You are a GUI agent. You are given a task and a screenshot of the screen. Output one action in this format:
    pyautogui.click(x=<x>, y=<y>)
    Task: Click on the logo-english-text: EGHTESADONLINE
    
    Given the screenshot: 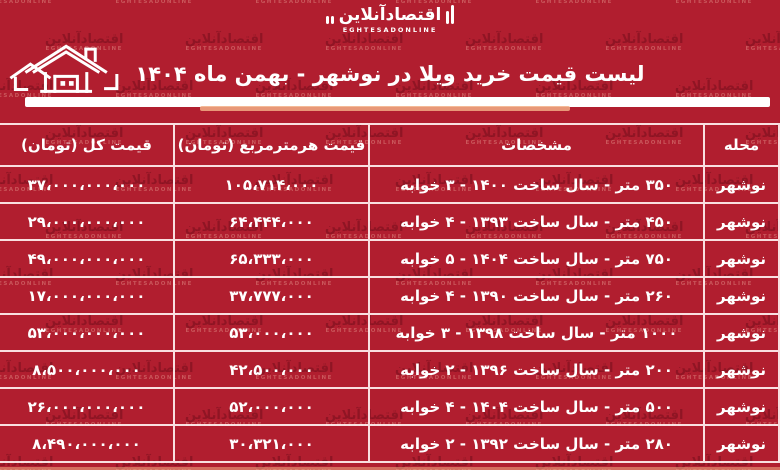 What is the action you would take?
    pyautogui.click(x=390, y=30)
    